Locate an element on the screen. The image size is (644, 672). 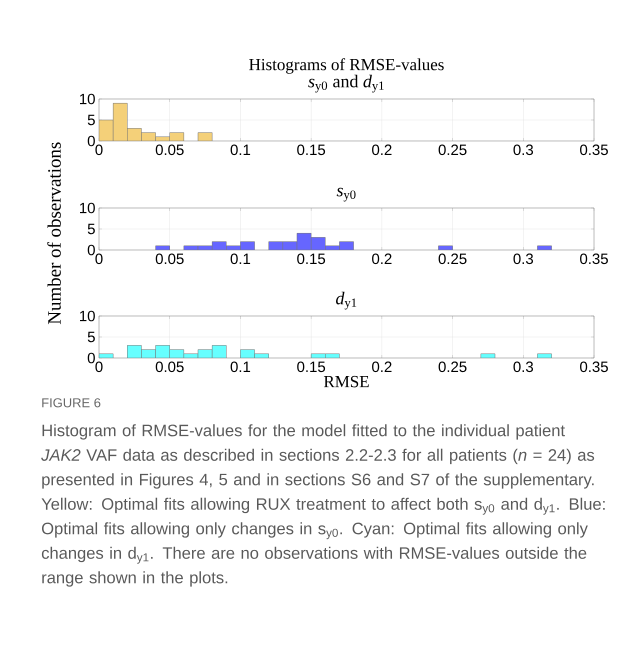
chart-title: Histograms of RMSE-values is located at coordinates (346, 66).